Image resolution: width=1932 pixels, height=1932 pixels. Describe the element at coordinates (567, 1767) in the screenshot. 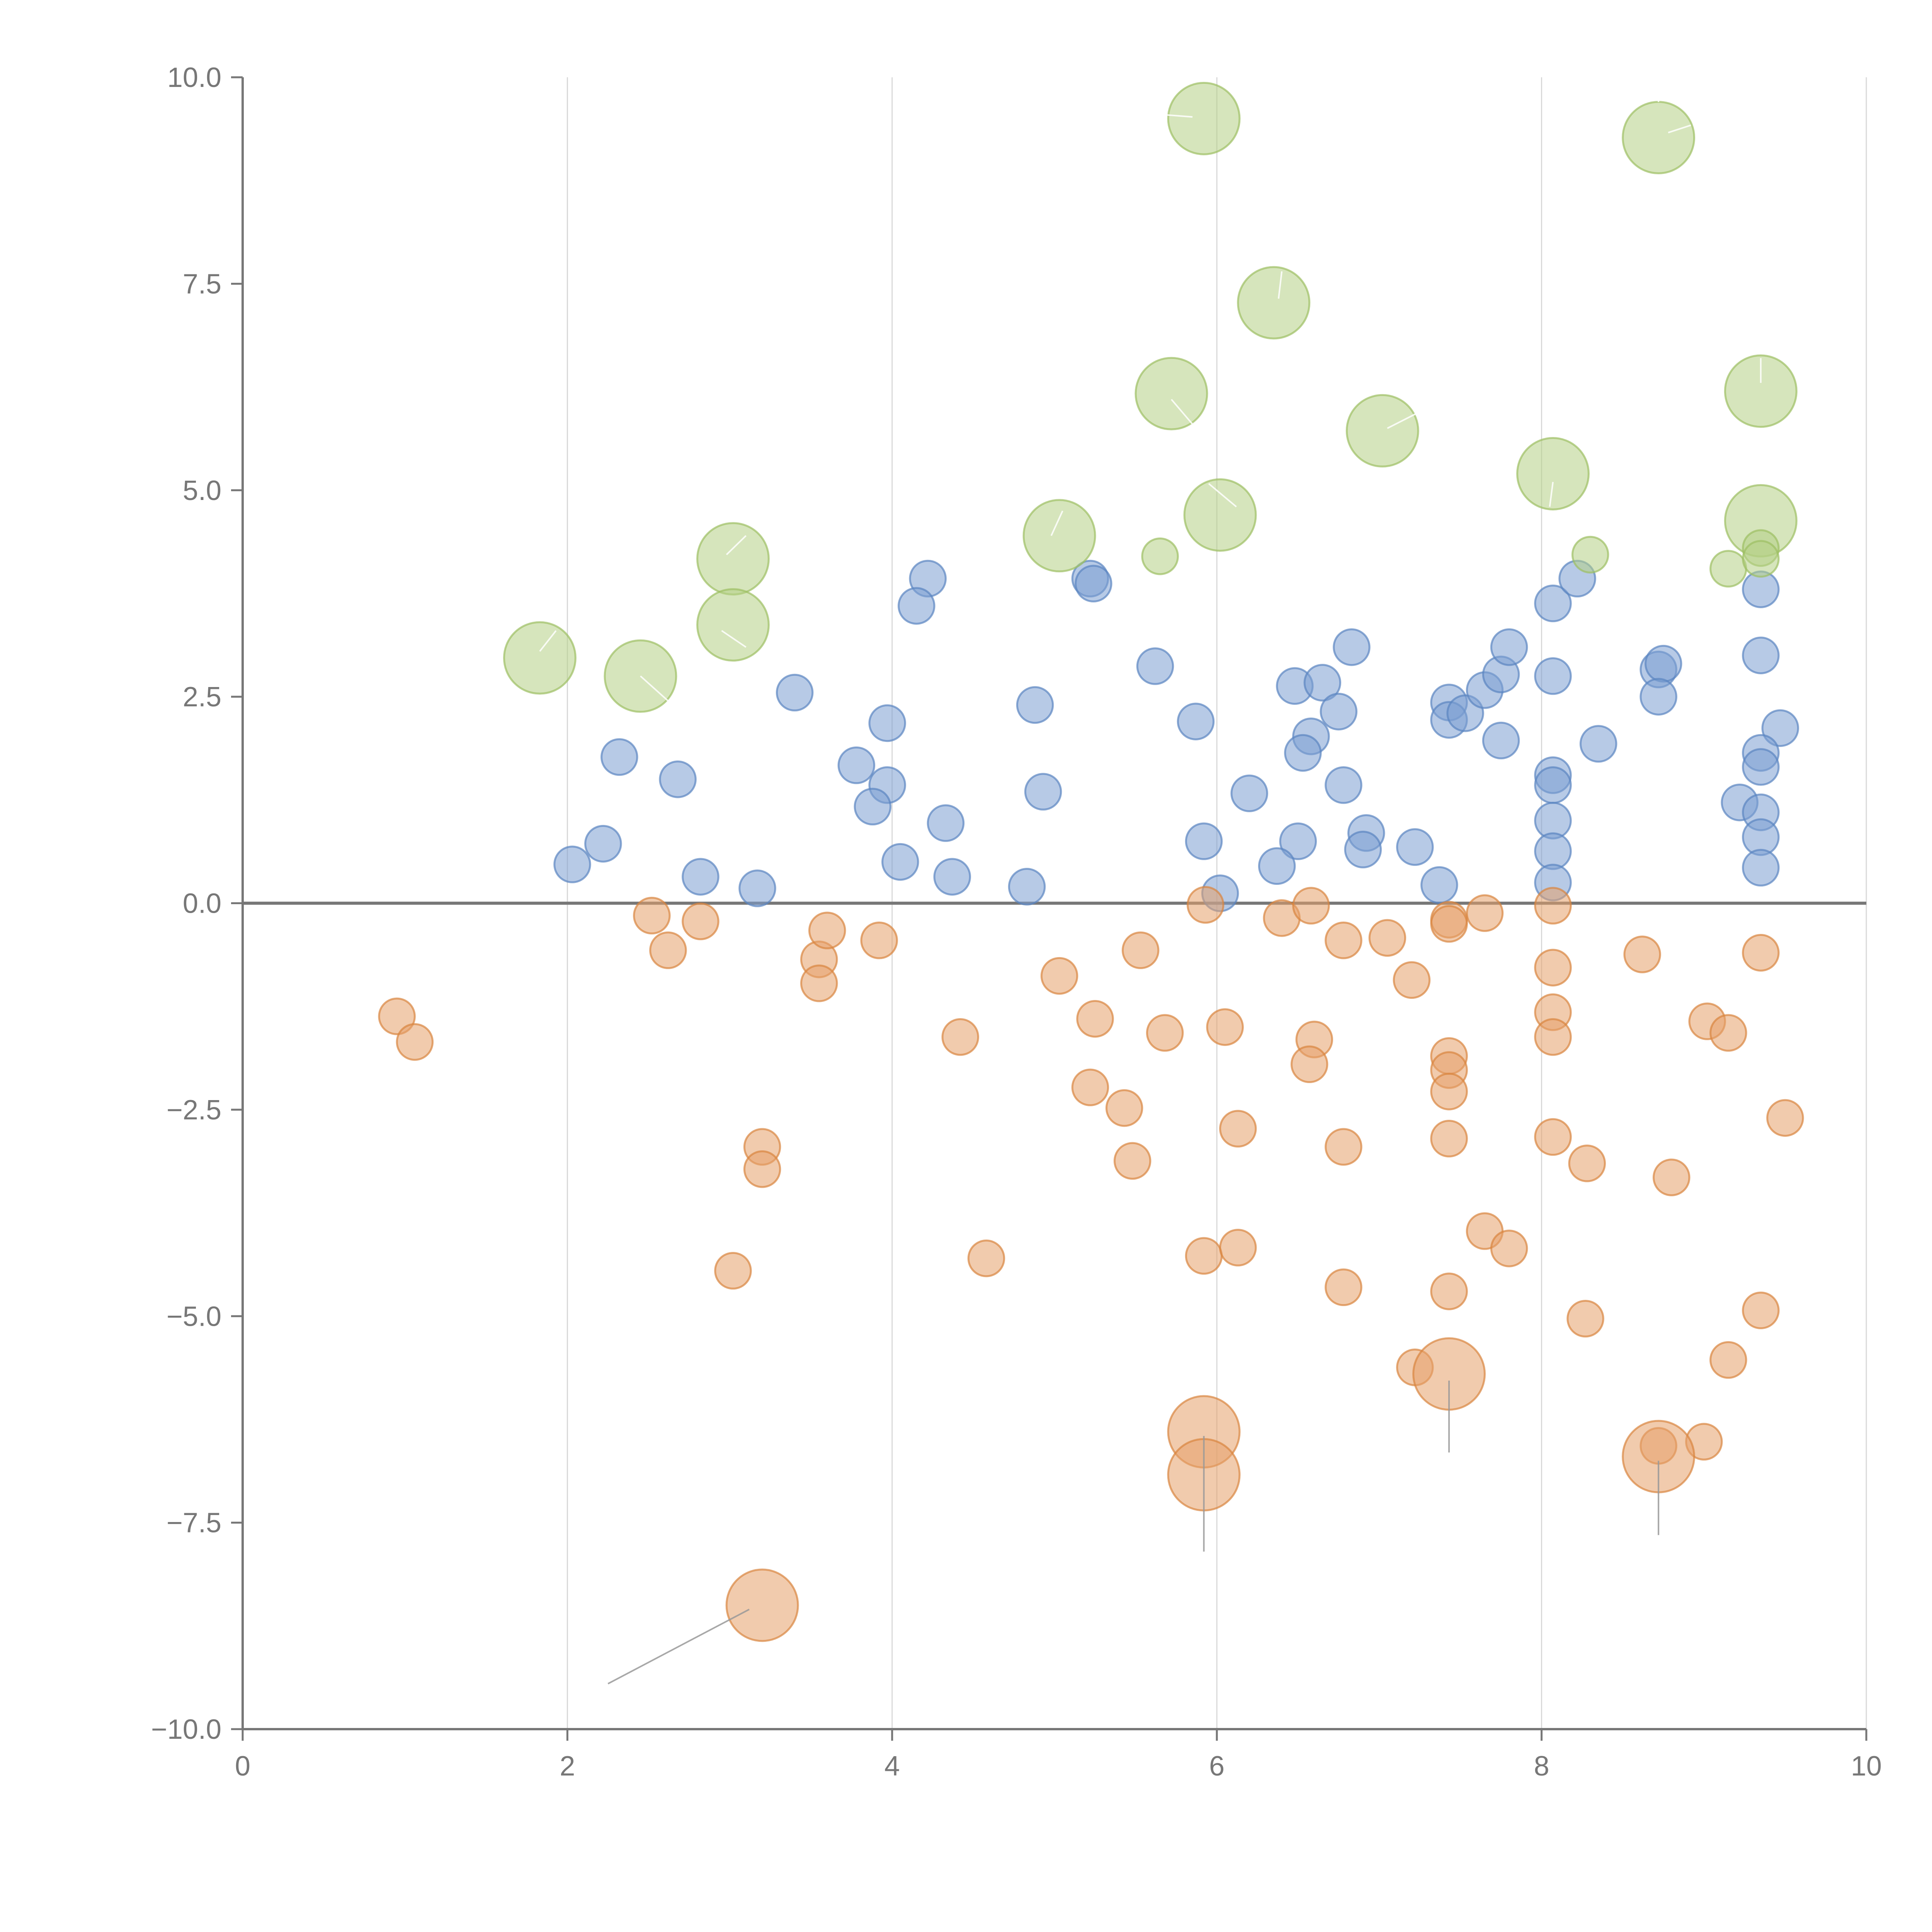

I see `x-tick-label: 2` at that location.